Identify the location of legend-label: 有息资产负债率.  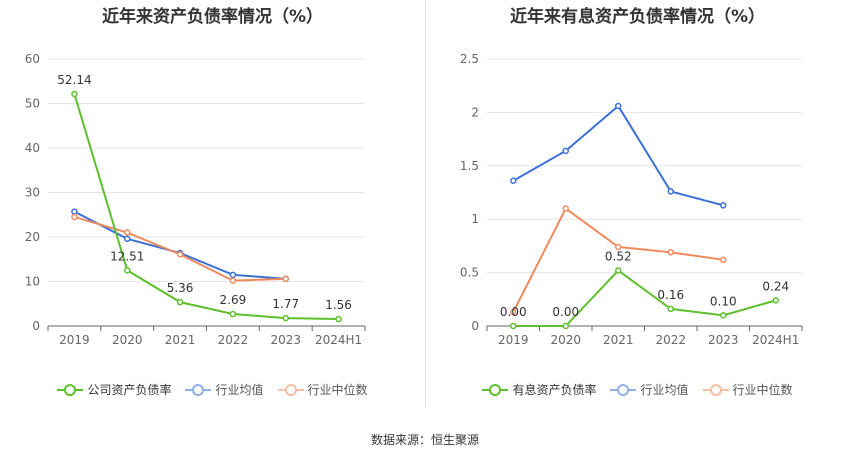
(554, 390).